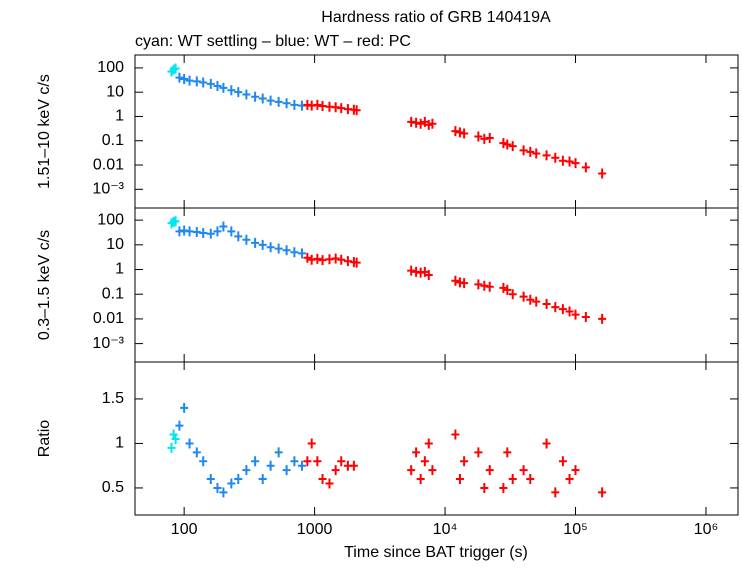 This screenshot has width=742, height=571. Describe the element at coordinates (445, 529) in the screenshot. I see `x-tick-label: 10⁴` at that location.